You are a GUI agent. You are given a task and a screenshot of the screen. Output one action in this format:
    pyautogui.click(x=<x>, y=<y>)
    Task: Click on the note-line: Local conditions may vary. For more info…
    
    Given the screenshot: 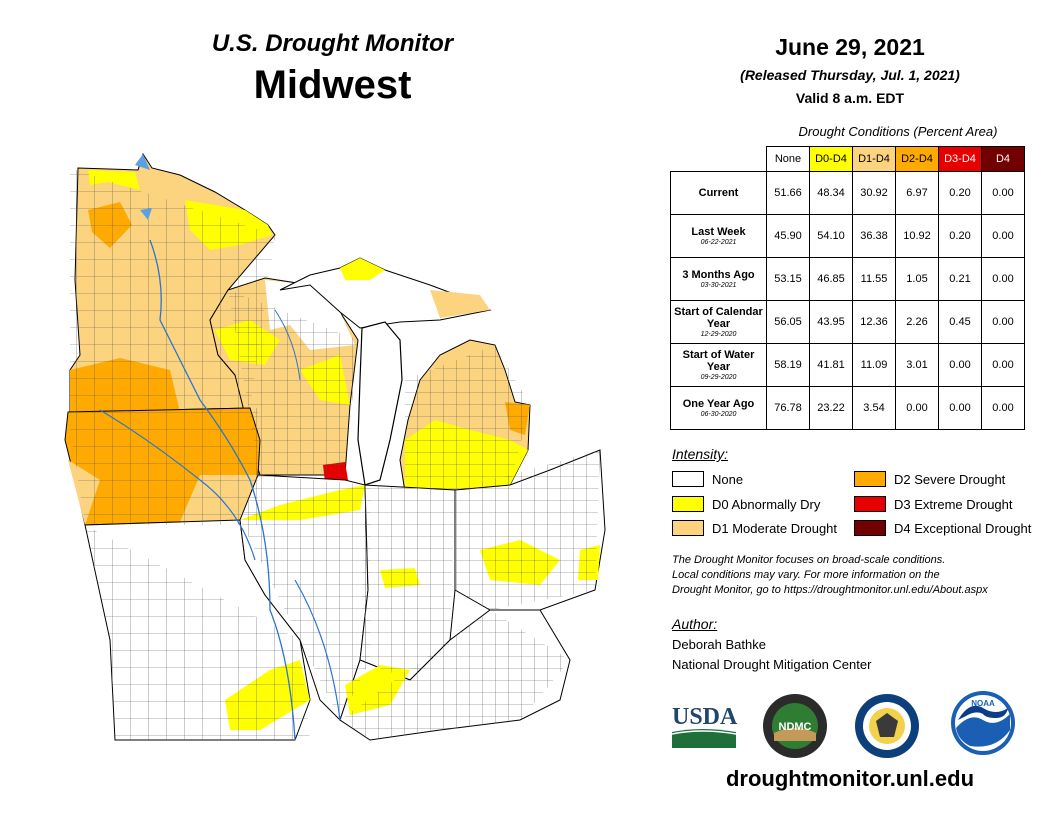 What is the action you would take?
    pyautogui.click(x=806, y=575)
    